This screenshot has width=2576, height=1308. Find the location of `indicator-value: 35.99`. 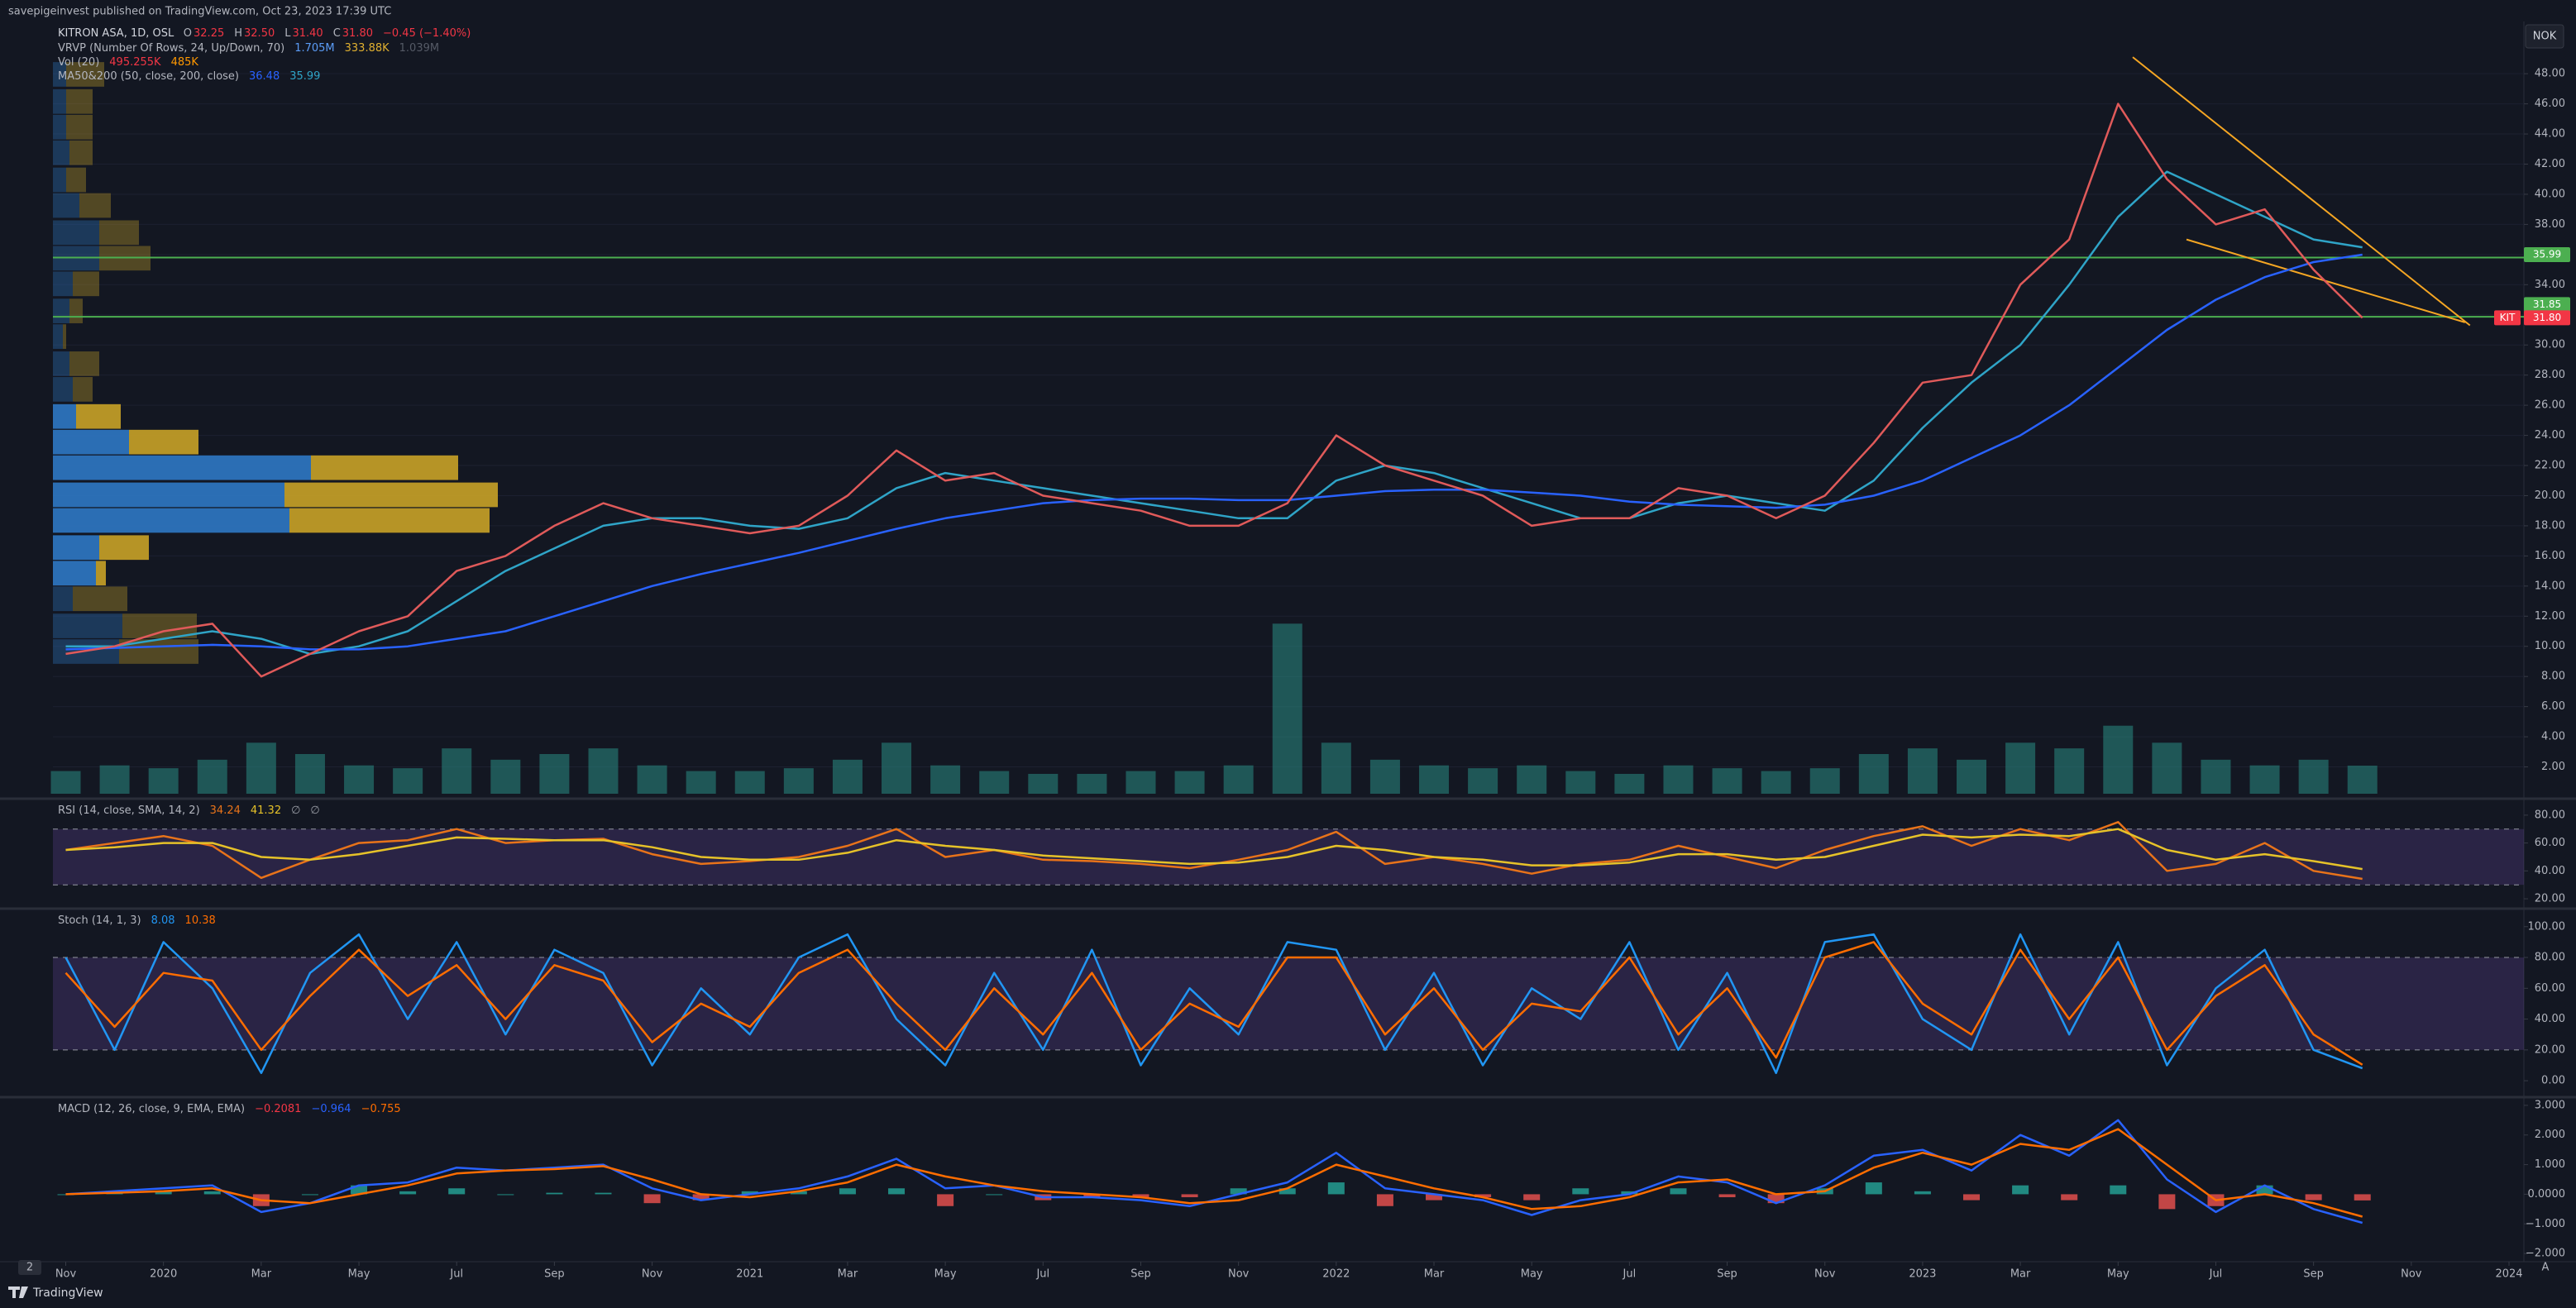

indicator-value: 35.99 is located at coordinates (304, 76).